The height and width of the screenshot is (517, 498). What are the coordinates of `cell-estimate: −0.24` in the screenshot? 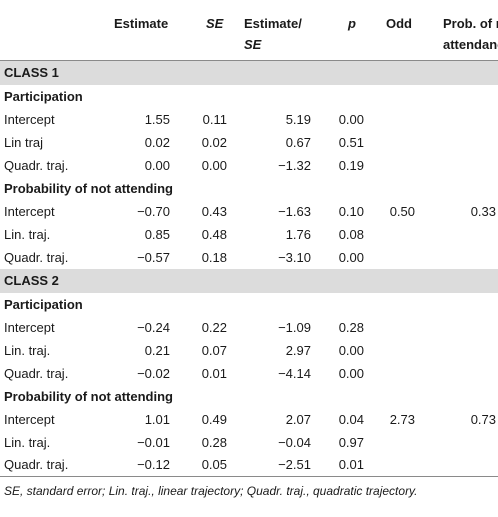 It's located at (153, 327).